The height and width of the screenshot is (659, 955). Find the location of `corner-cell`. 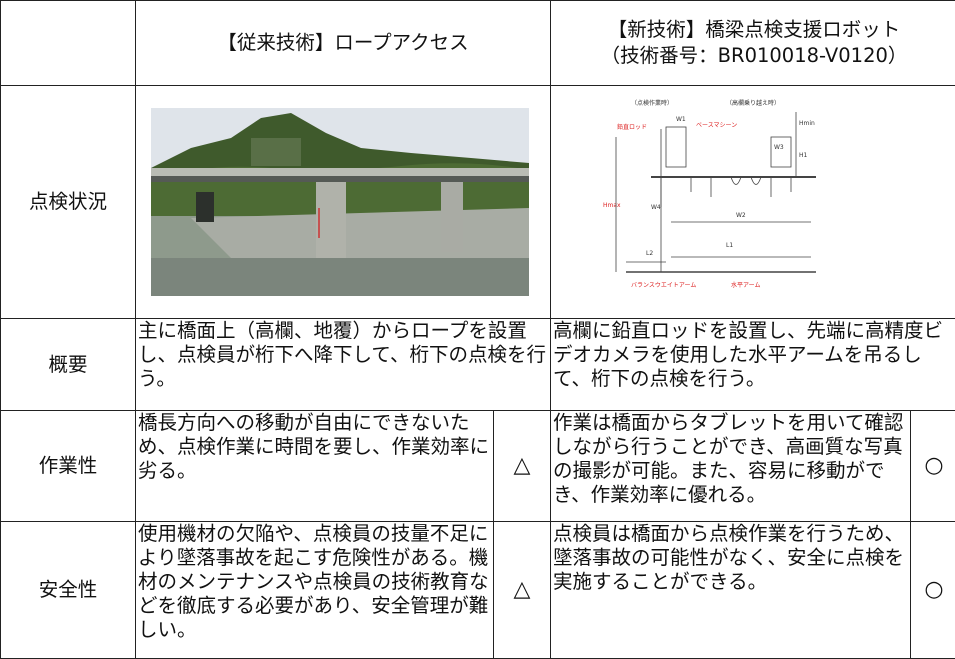

corner-cell is located at coordinates (68, 43).